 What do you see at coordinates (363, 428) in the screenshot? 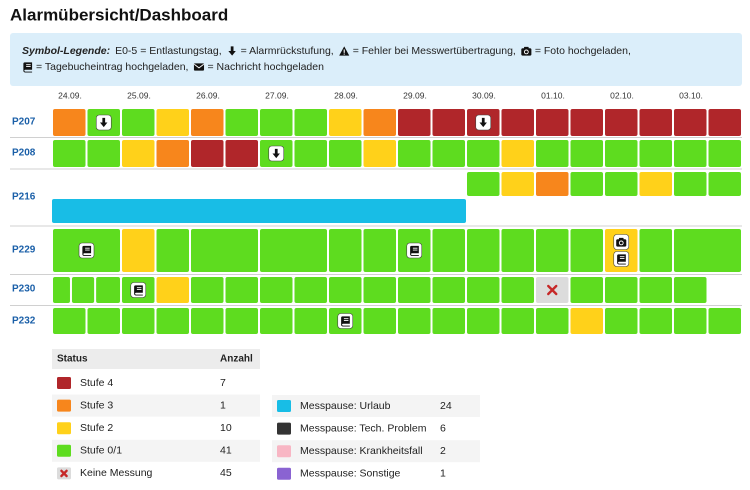
I see `status-label: Messpause: Tech. Problem` at bounding box center [363, 428].